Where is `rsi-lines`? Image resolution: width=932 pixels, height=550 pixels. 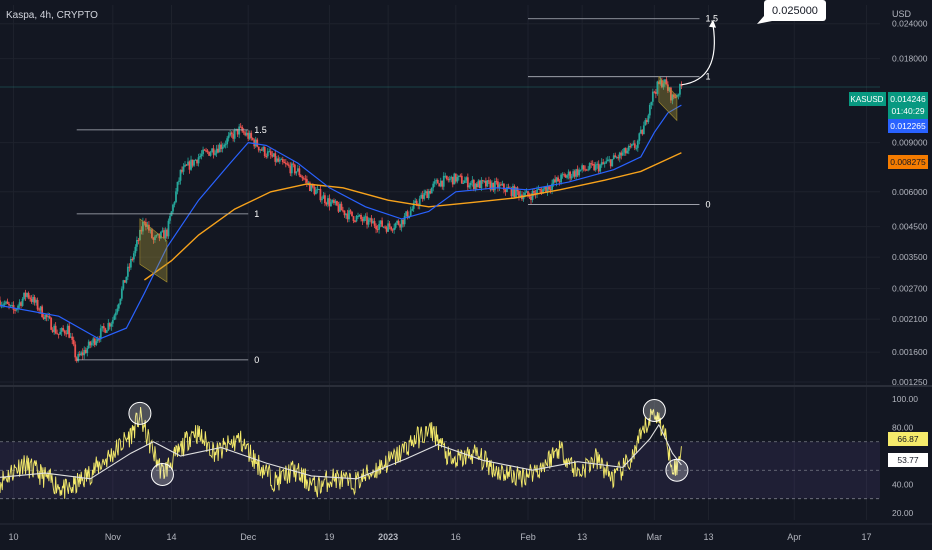
rsi-lines is located at coordinates (341, 452).